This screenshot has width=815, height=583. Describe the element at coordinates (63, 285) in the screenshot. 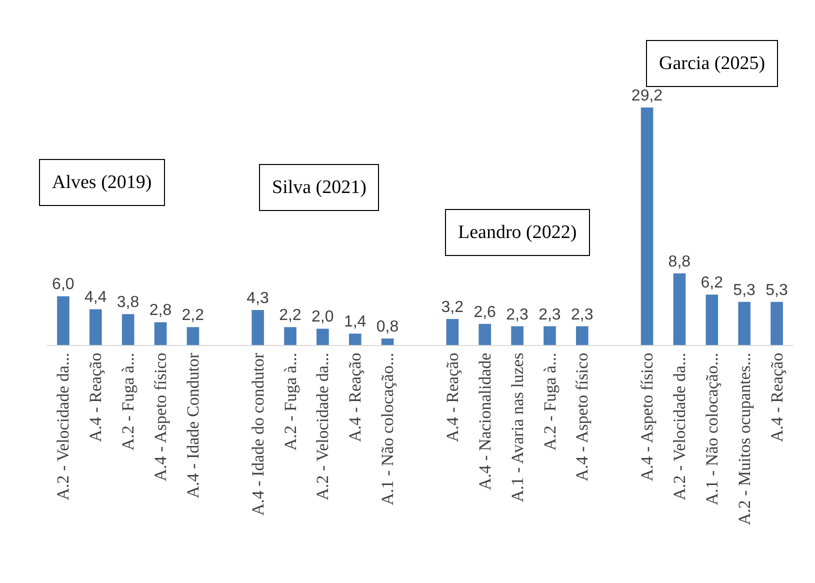

I see `data-label: 6,0` at that location.